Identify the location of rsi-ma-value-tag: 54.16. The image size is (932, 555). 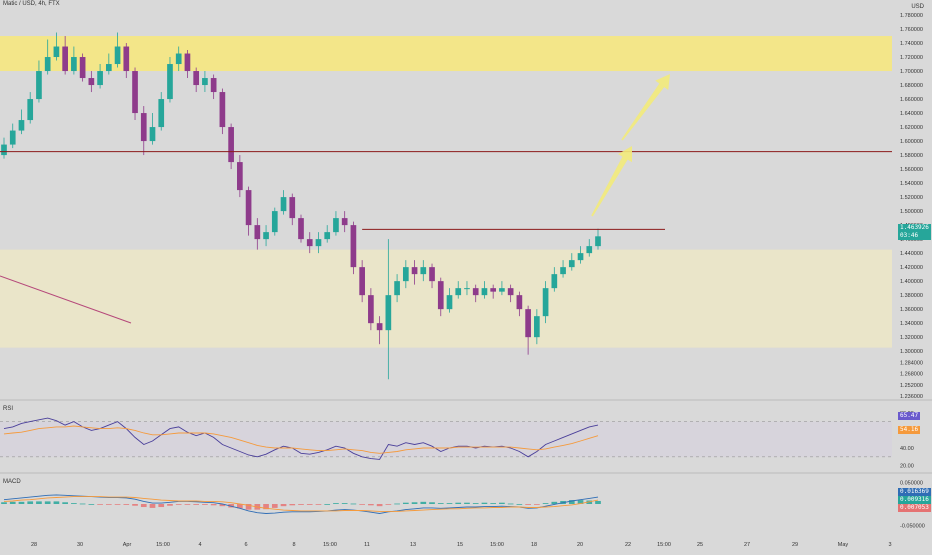
(909, 430).